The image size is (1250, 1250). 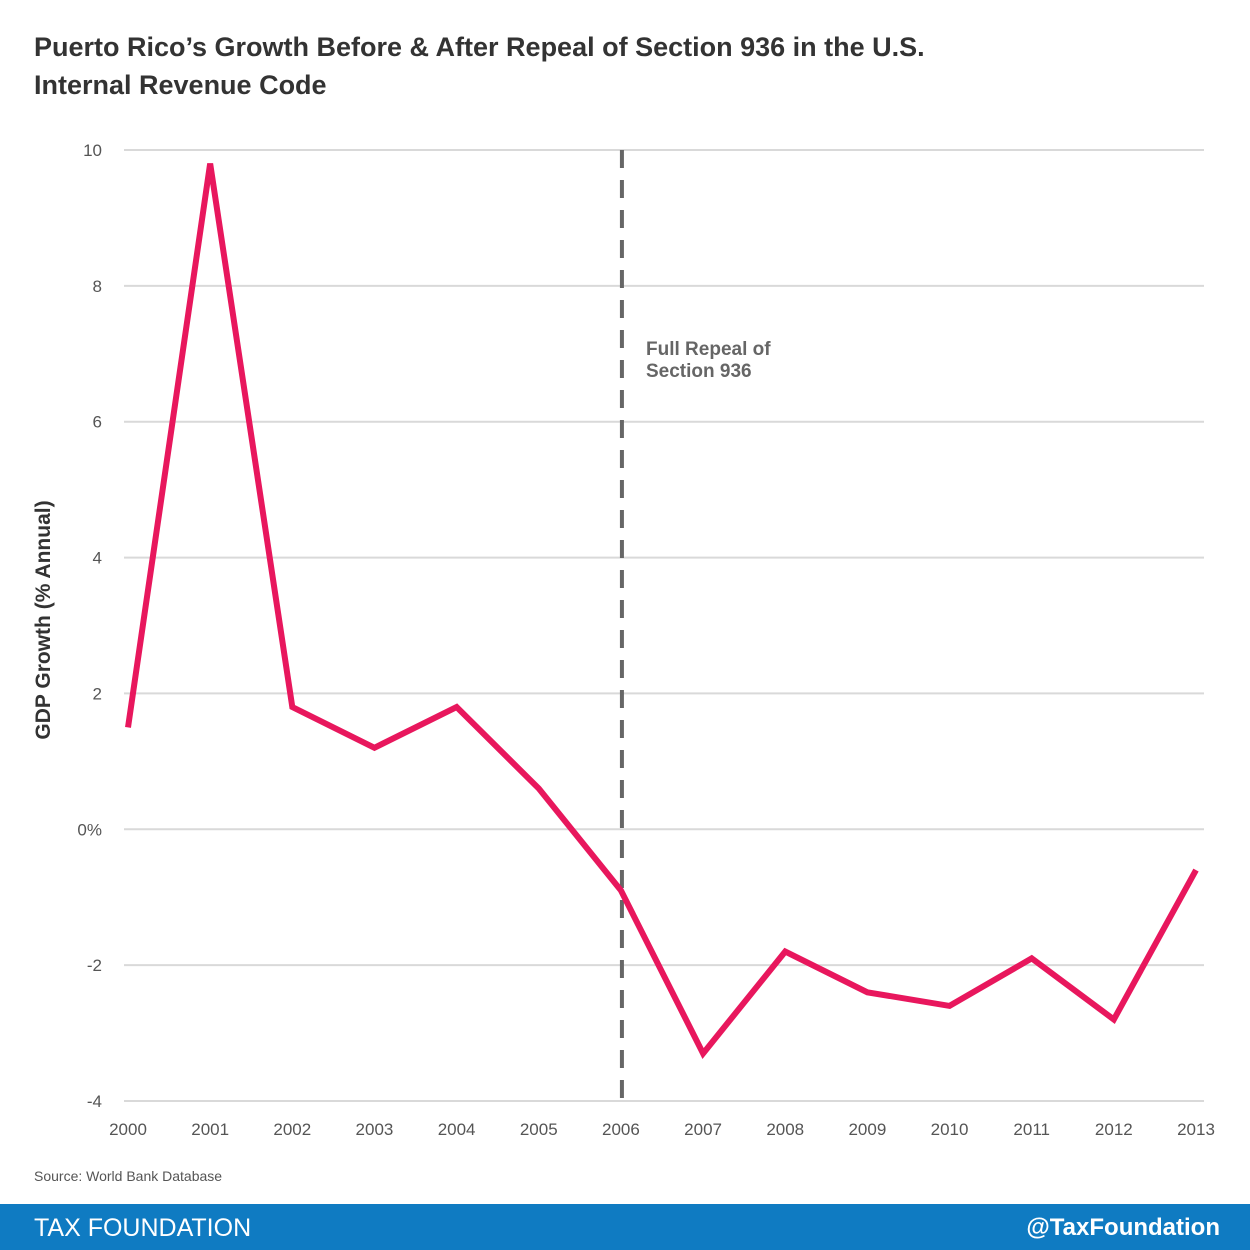 I want to click on source-note: Source: World Bank Database, so click(x=128, y=1176).